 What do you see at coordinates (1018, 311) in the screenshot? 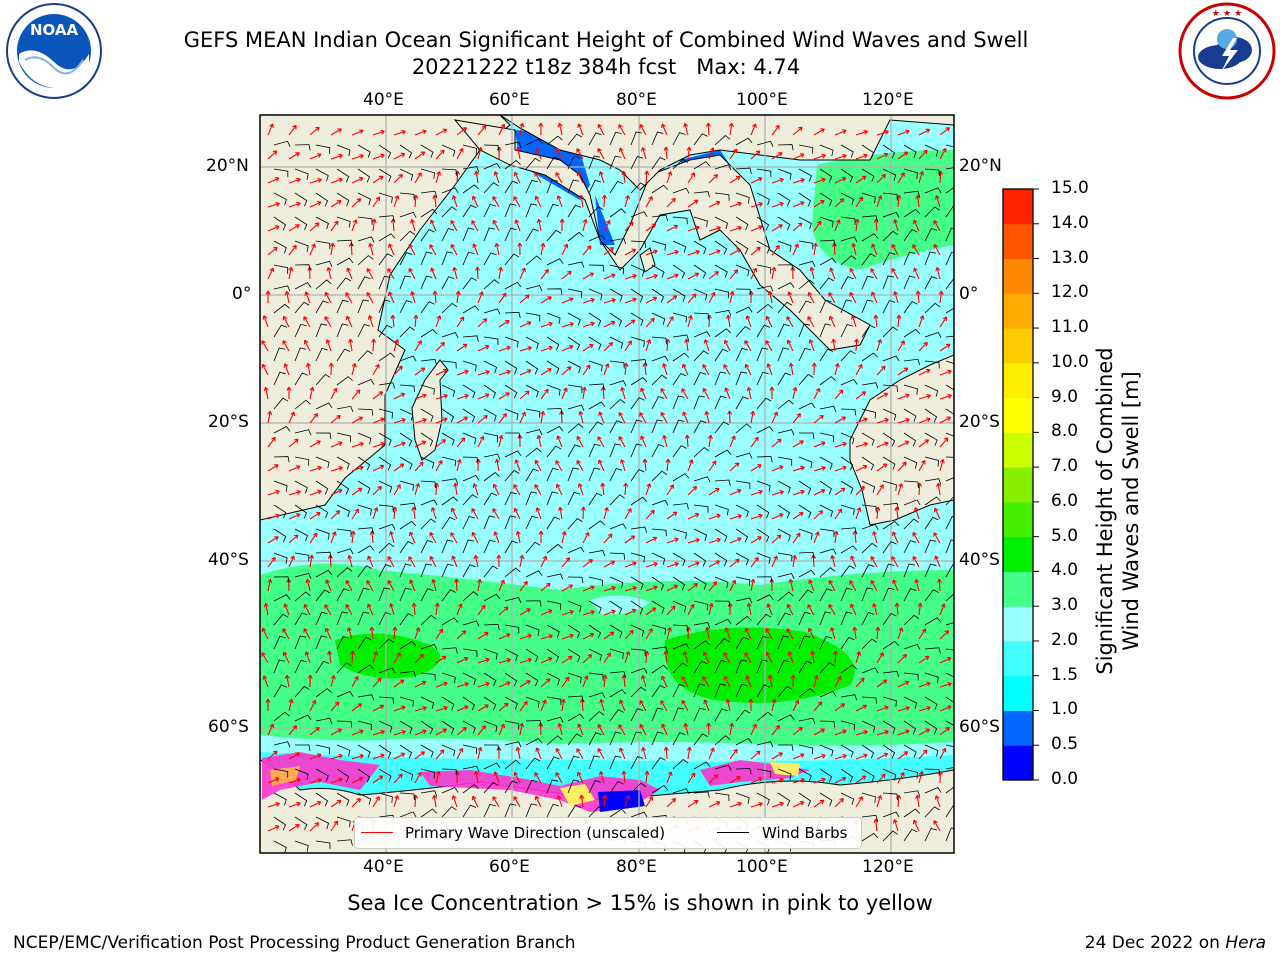
I see `colorbar-swatch` at bounding box center [1018, 311].